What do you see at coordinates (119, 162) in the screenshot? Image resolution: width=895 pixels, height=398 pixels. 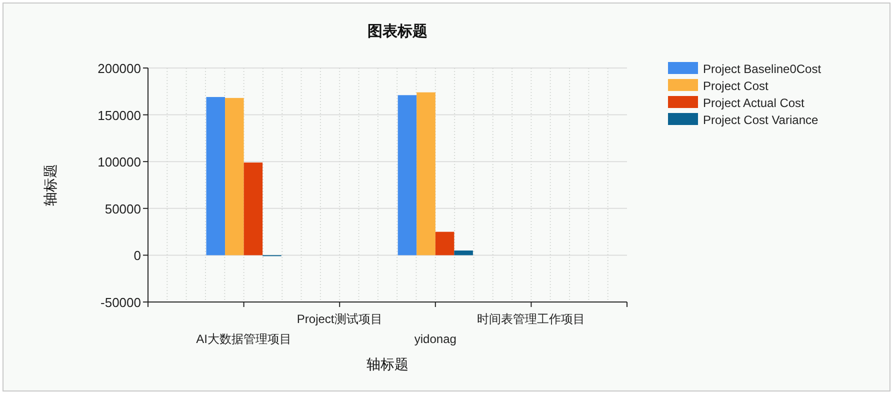 I see `y-tick-label: 100000` at bounding box center [119, 162].